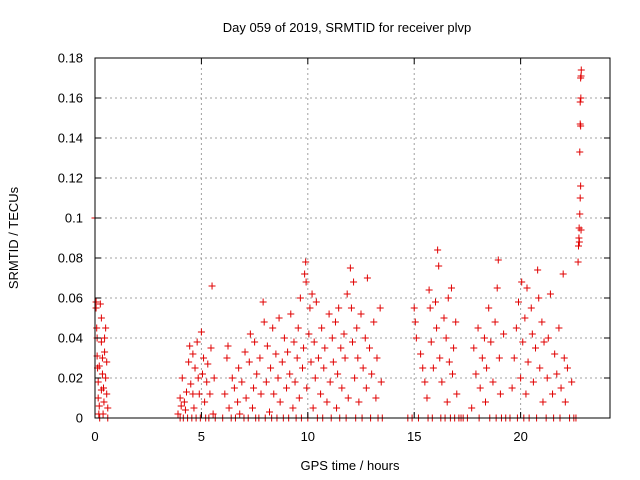  Describe the element at coordinates (70, 378) in the screenshot. I see `y-tick-label: 0.02` at that location.